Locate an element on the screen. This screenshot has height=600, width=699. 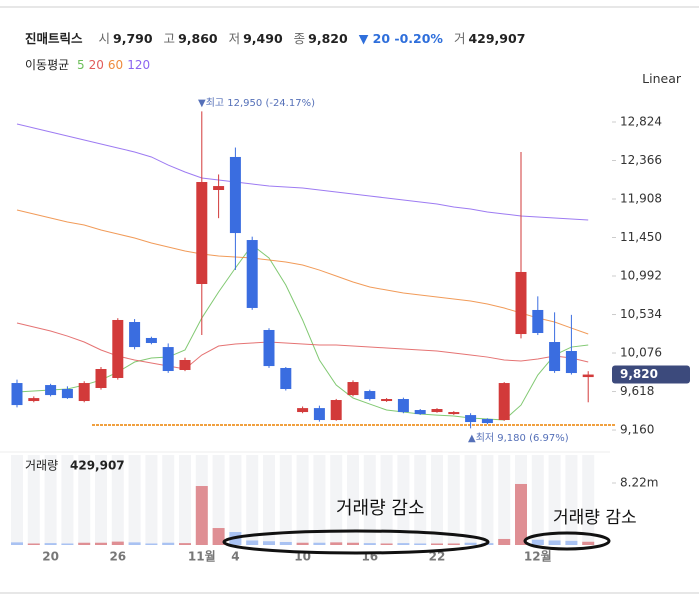
high-annotation: ▼최고 12,950 (-24.17%) is located at coordinates (256, 103).